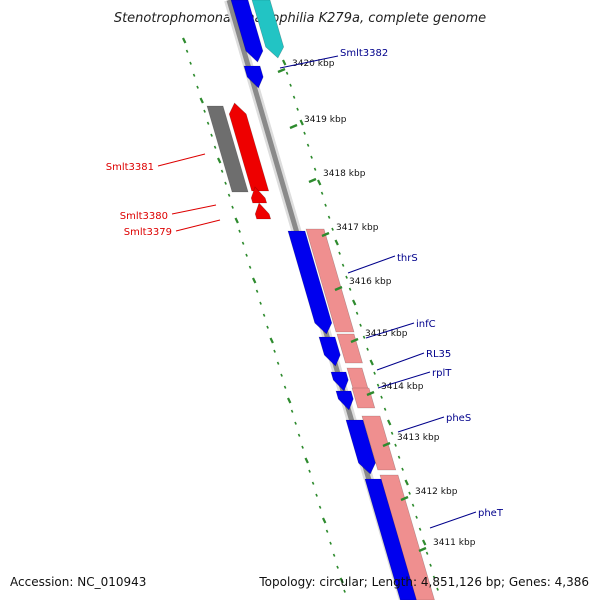 The image size is (600, 600). Describe the element at coordinates (426, 324) in the screenshot. I see `gene-label: infC` at that location.